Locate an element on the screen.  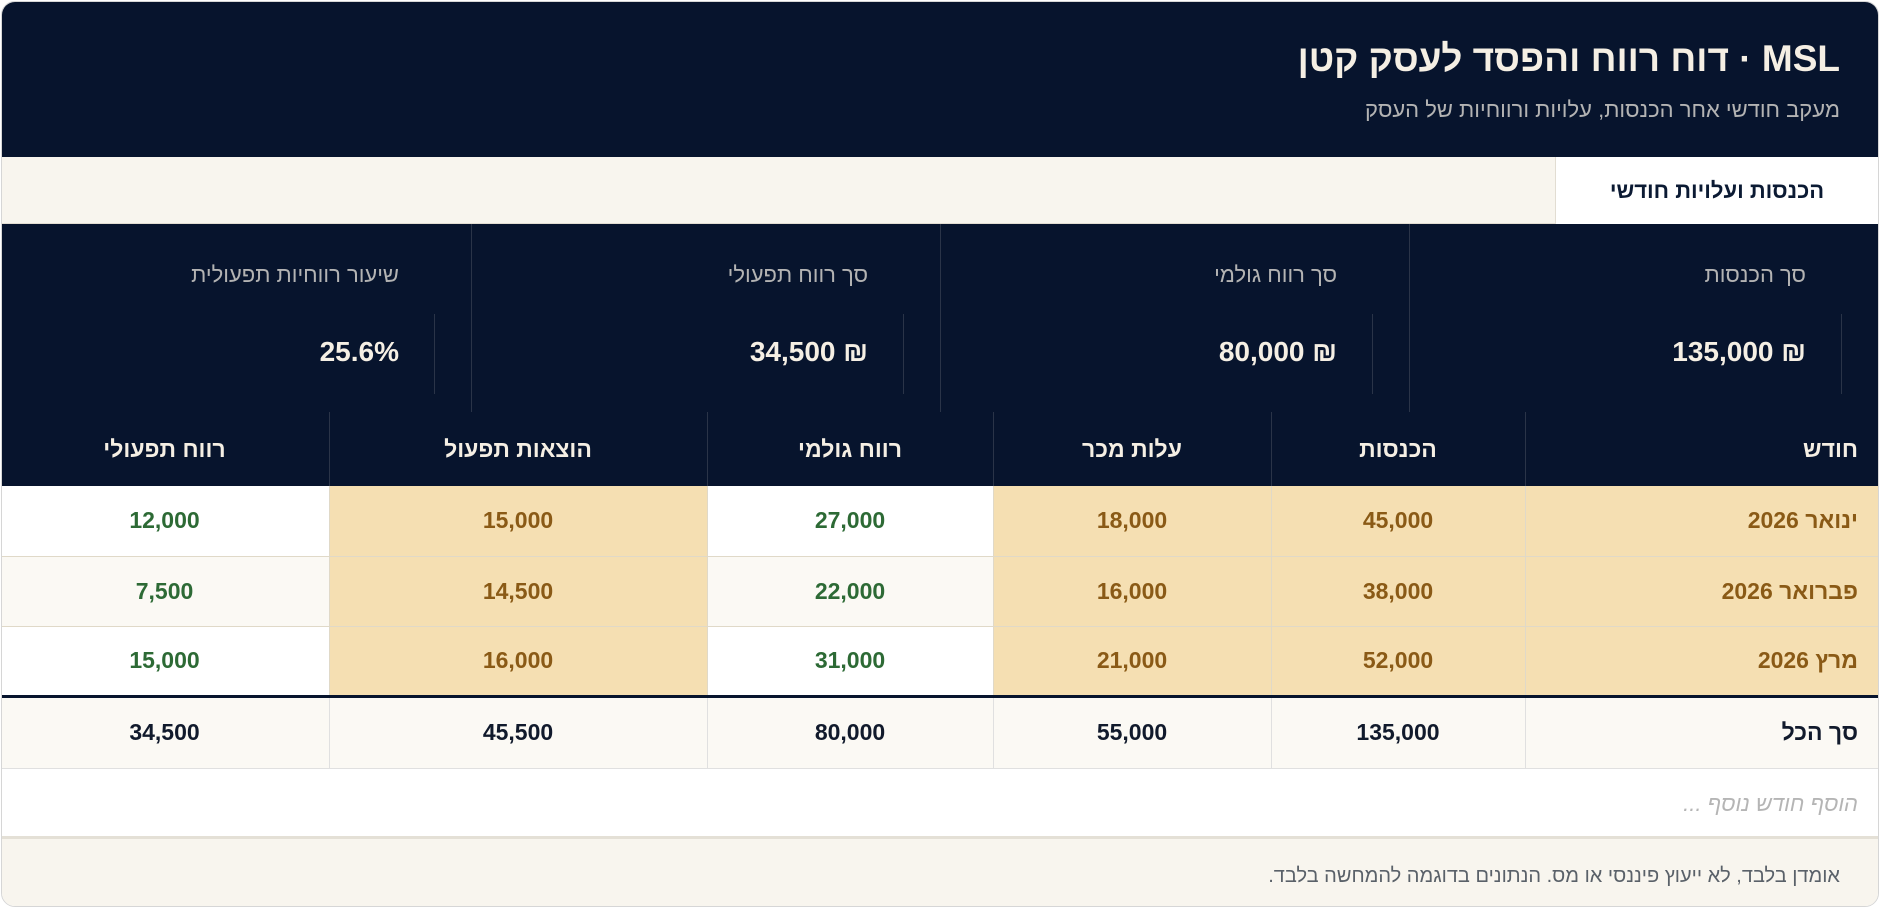
month-cell: מרץ 2026 is located at coordinates (1701, 661).